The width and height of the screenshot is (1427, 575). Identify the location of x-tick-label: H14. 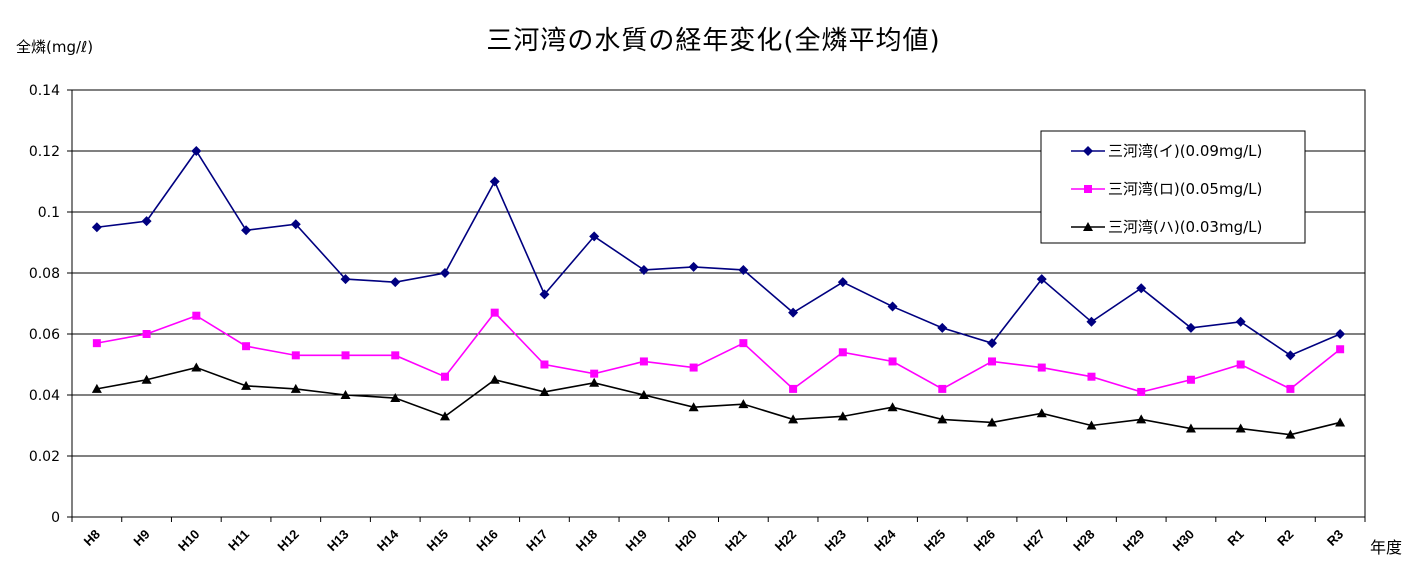
(388, 540).